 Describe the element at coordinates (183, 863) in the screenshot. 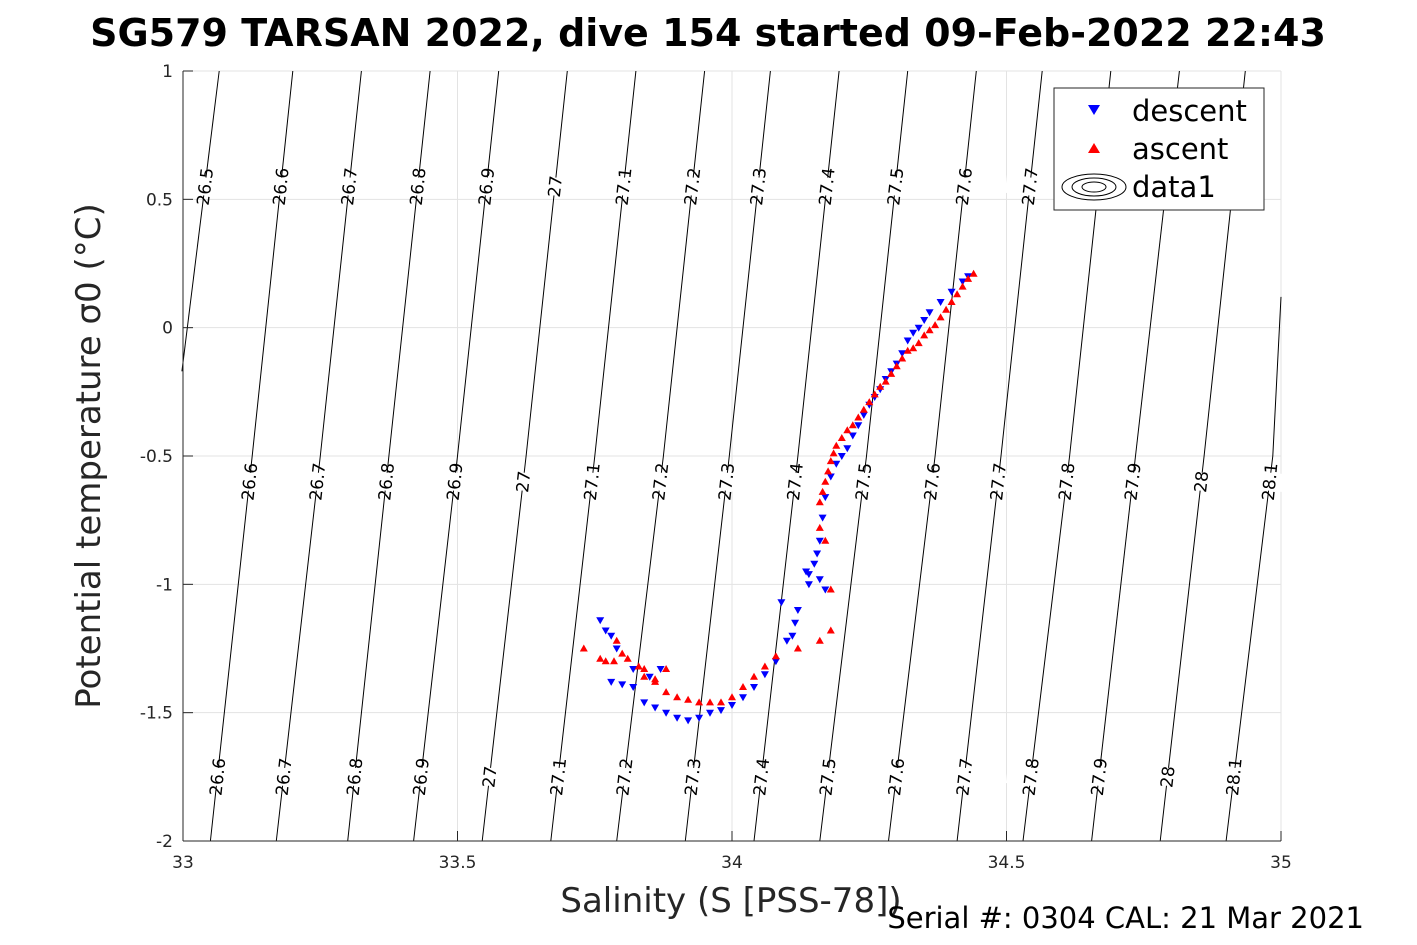

I see `x-tick-label: 33` at that location.